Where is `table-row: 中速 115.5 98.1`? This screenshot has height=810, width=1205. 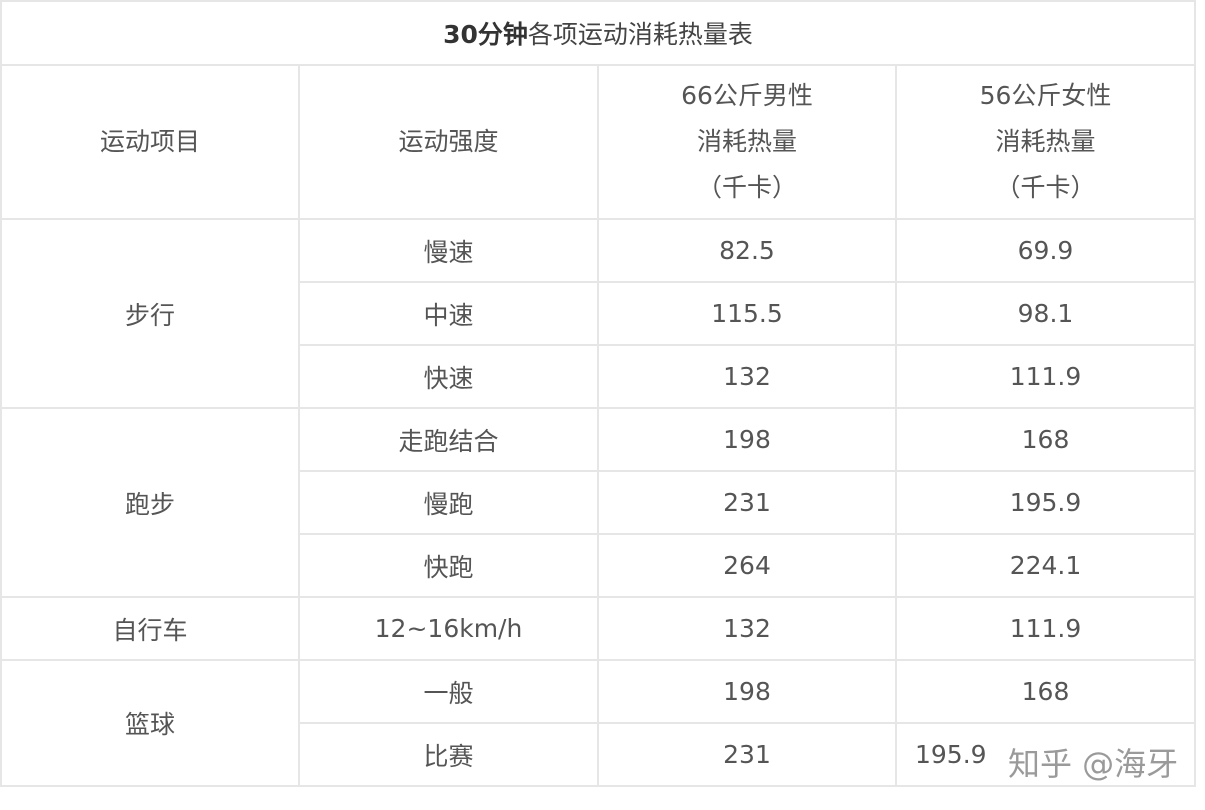
table-row: 中速 115.5 98.1 is located at coordinates (598, 313).